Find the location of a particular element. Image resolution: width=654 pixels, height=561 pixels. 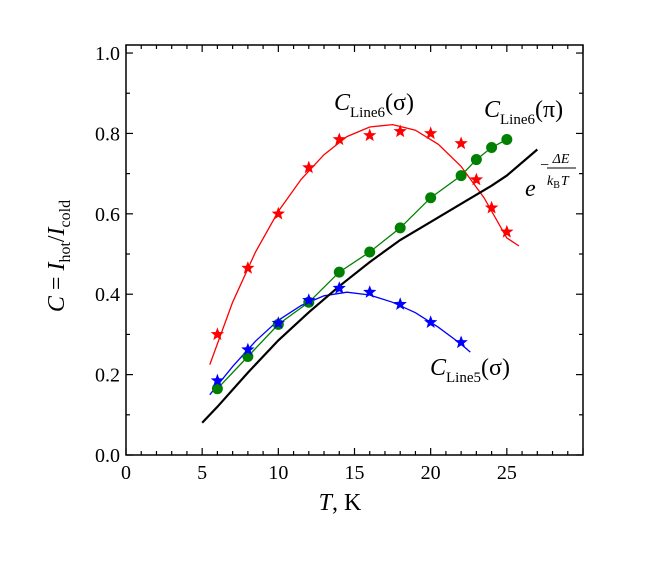

y-tick-label: 1.0 is located at coordinates (107, 54).